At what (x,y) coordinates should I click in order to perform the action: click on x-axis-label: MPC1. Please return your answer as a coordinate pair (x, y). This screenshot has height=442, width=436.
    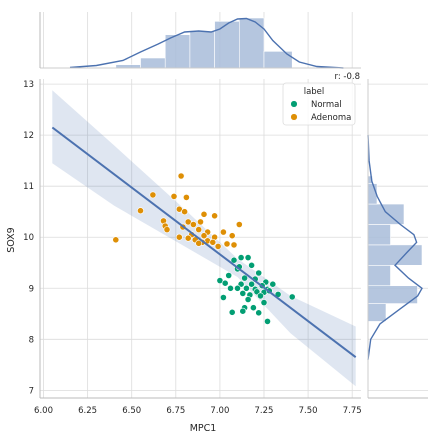
    Looking at the image, I should click on (203, 428).